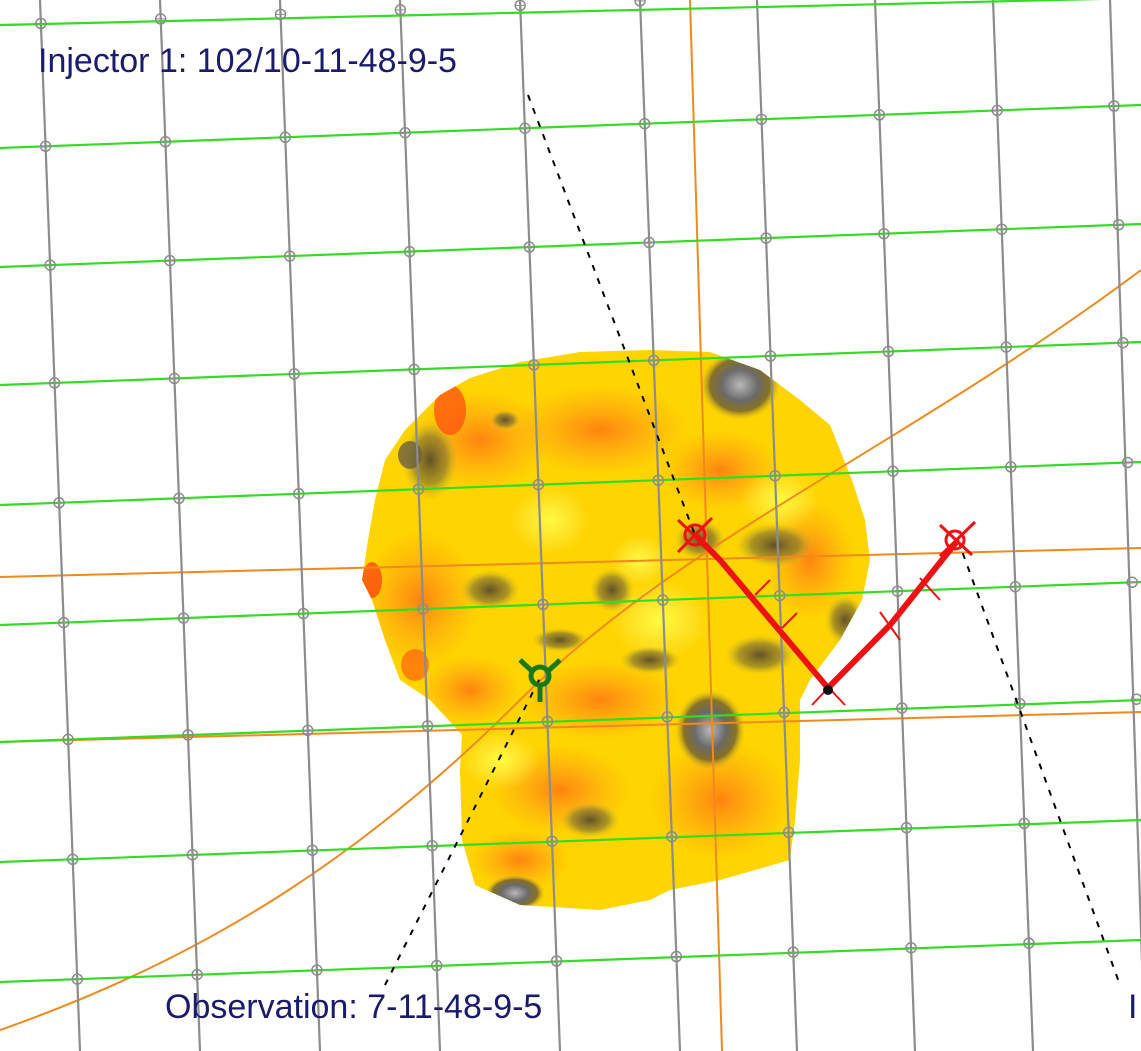 The image size is (1141, 1051). Describe the element at coordinates (247, 61) in the screenshot. I see `injector-label: Injector 1: 102/10-11-48-9-5` at that location.